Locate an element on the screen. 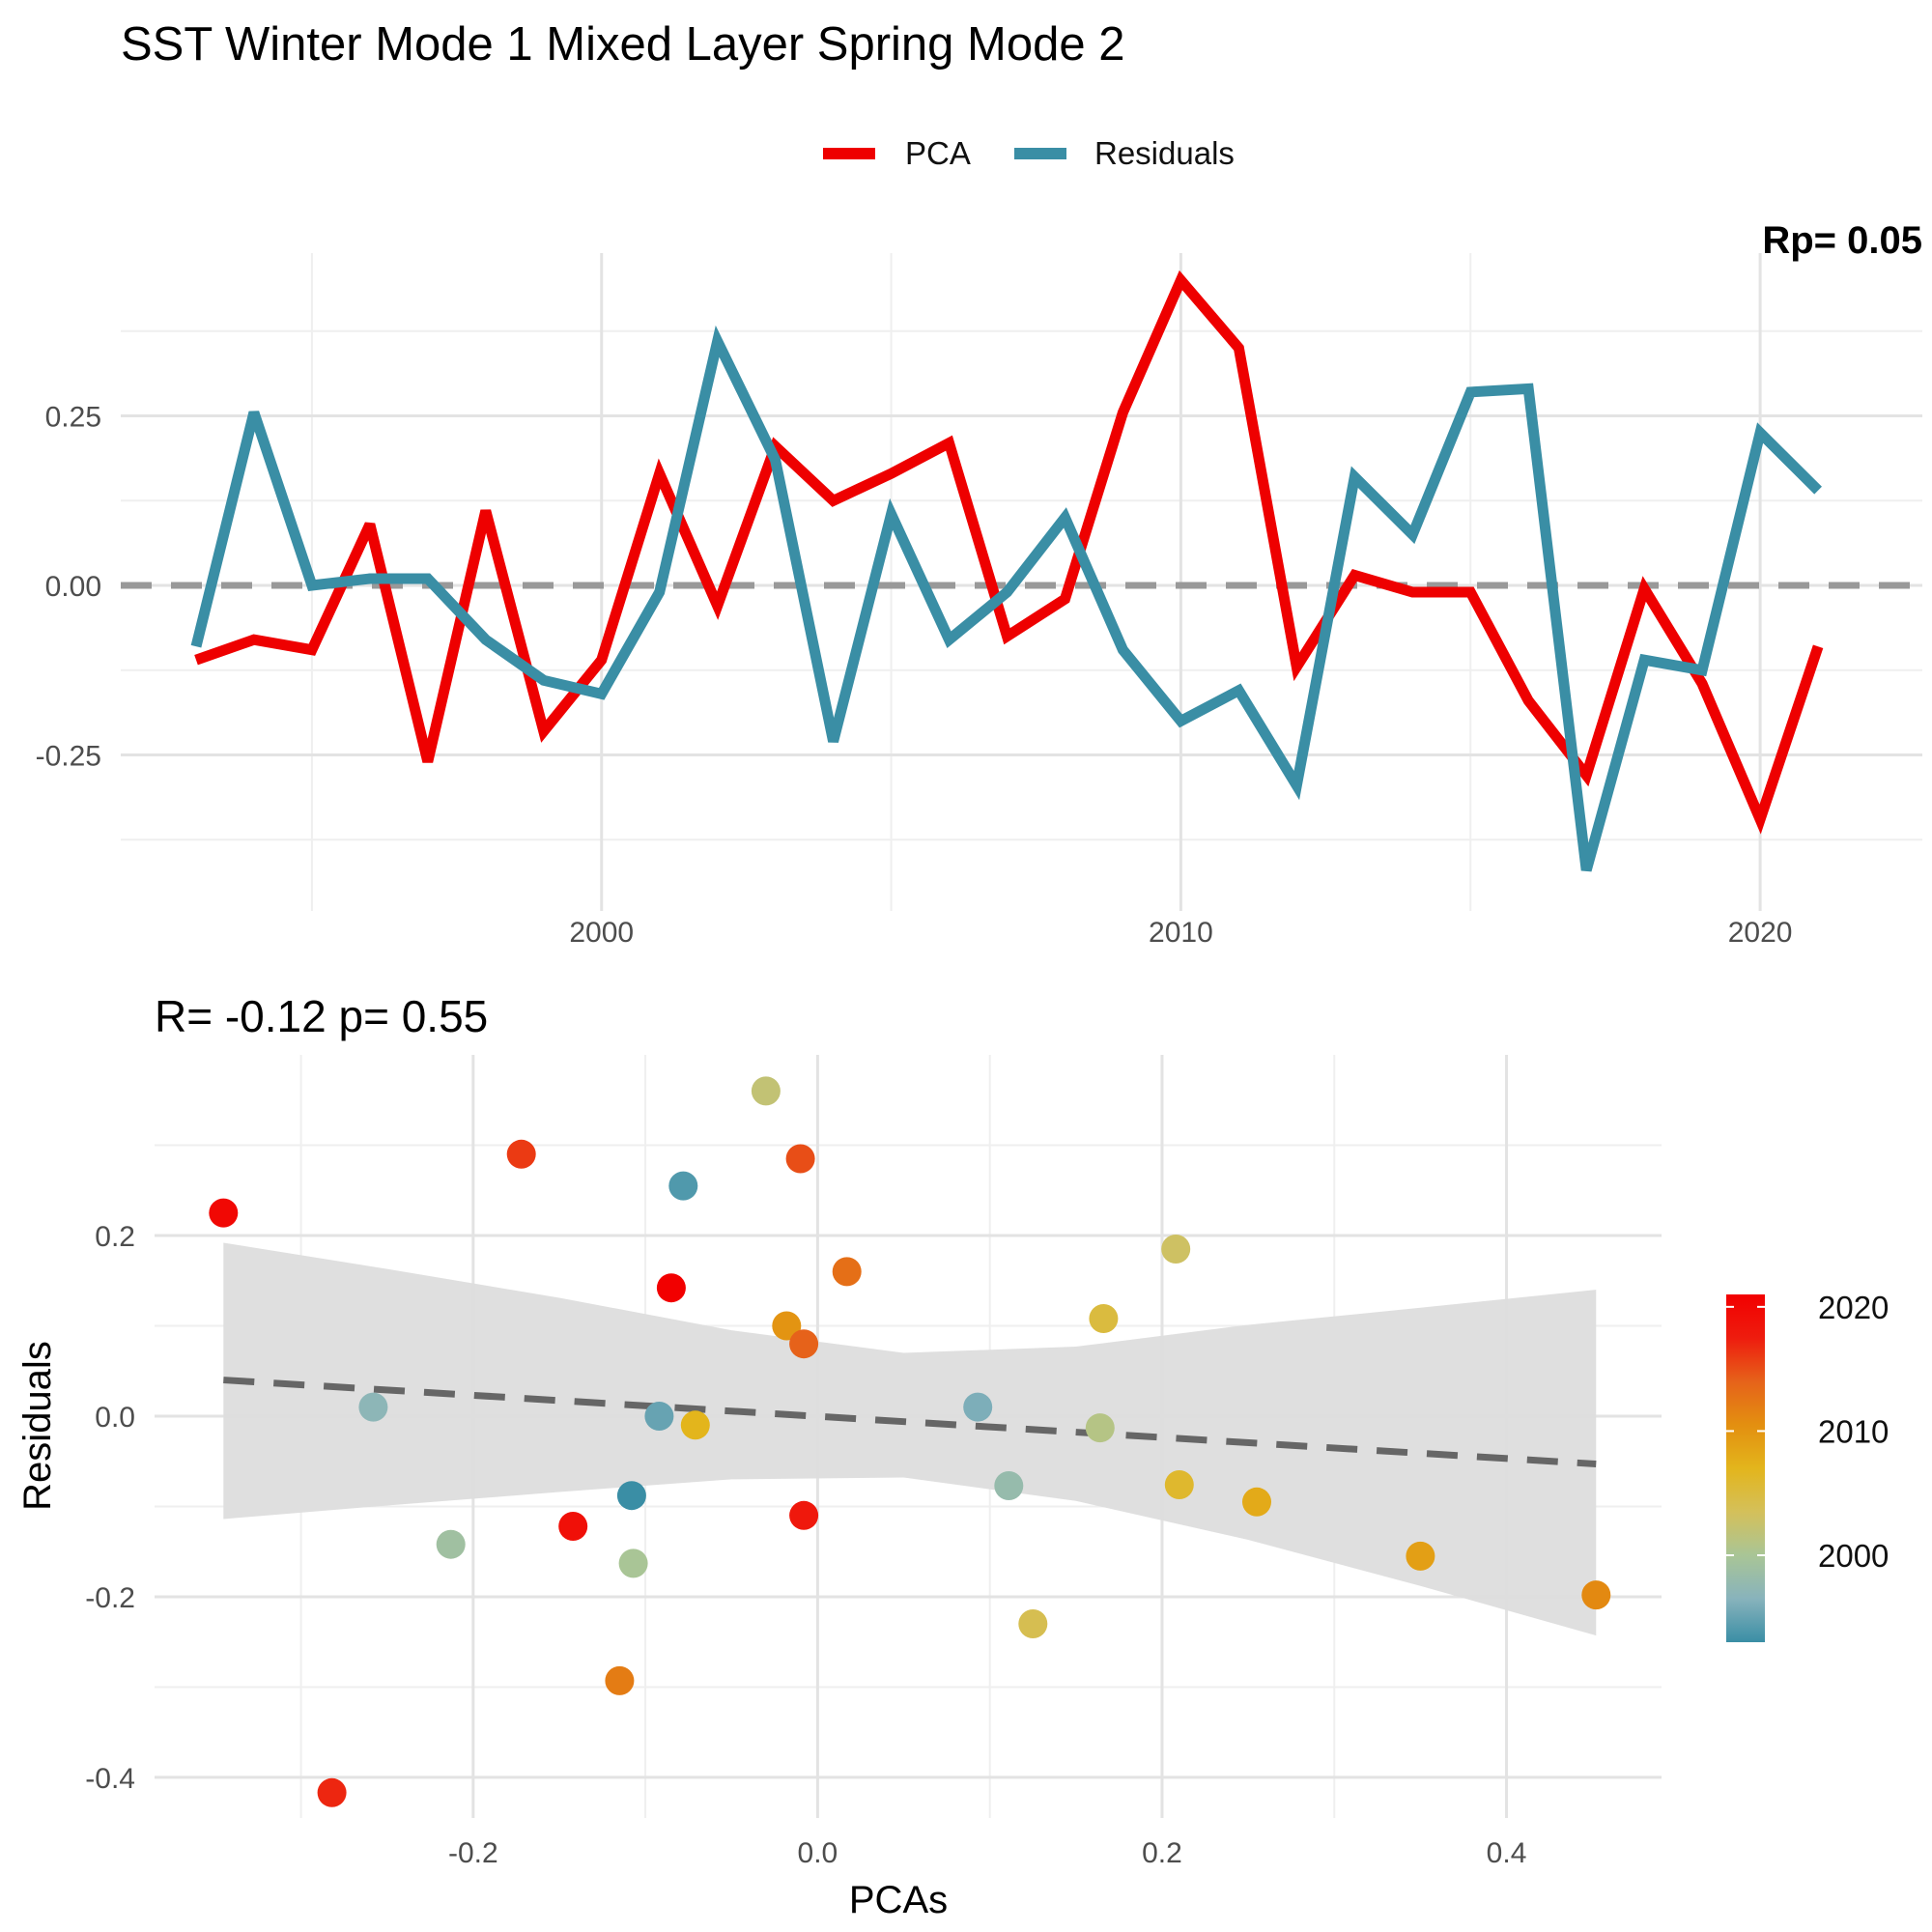 This screenshot has width=1932, height=1932. regression-fit-line is located at coordinates (910, 1422).